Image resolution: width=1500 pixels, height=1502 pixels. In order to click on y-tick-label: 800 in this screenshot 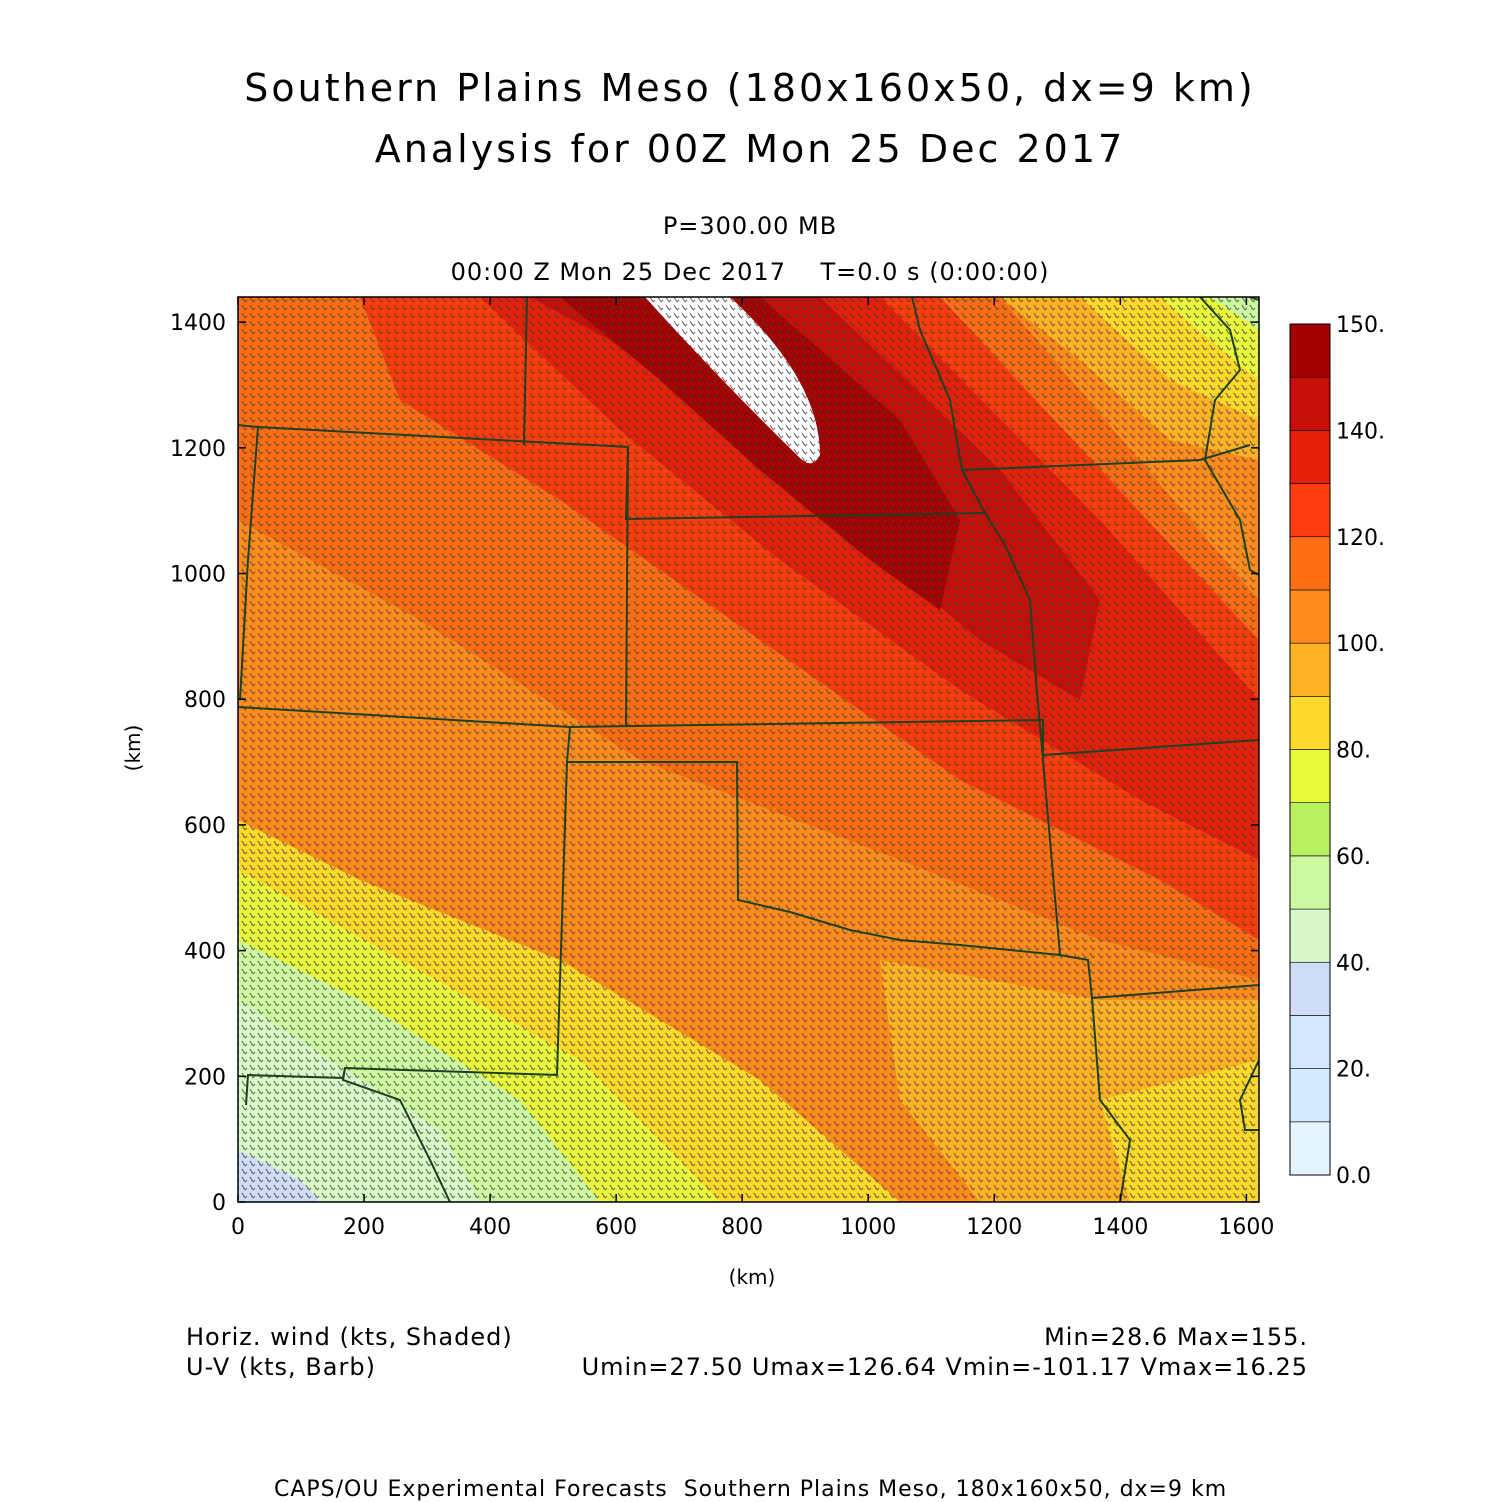, I will do `click(205, 700)`.